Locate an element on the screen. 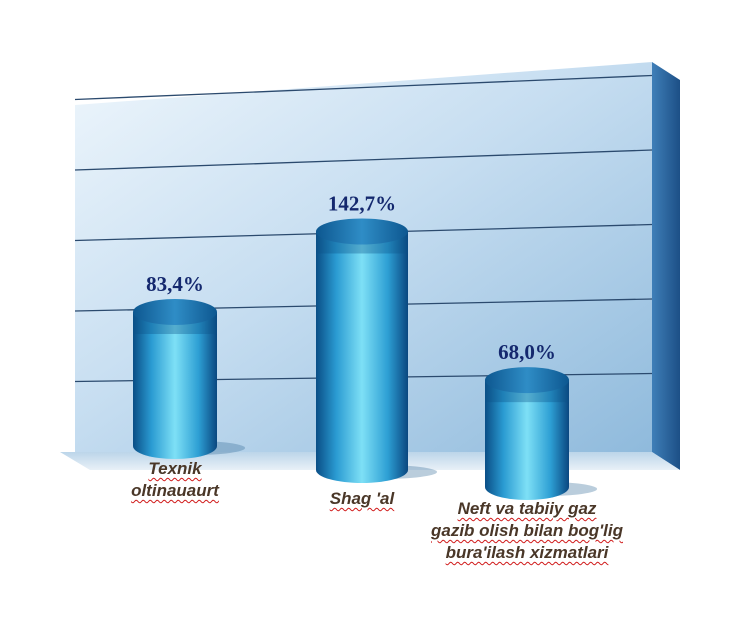 The image size is (752, 630). bar-2: 142,7% is located at coordinates (377, 337).